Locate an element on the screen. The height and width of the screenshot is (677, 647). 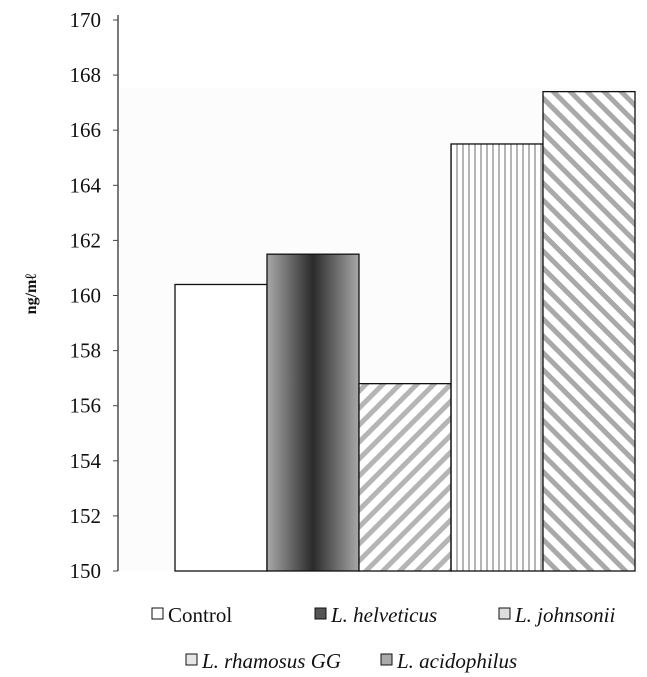
y-tick-label: 170 is located at coordinates (86, 20).